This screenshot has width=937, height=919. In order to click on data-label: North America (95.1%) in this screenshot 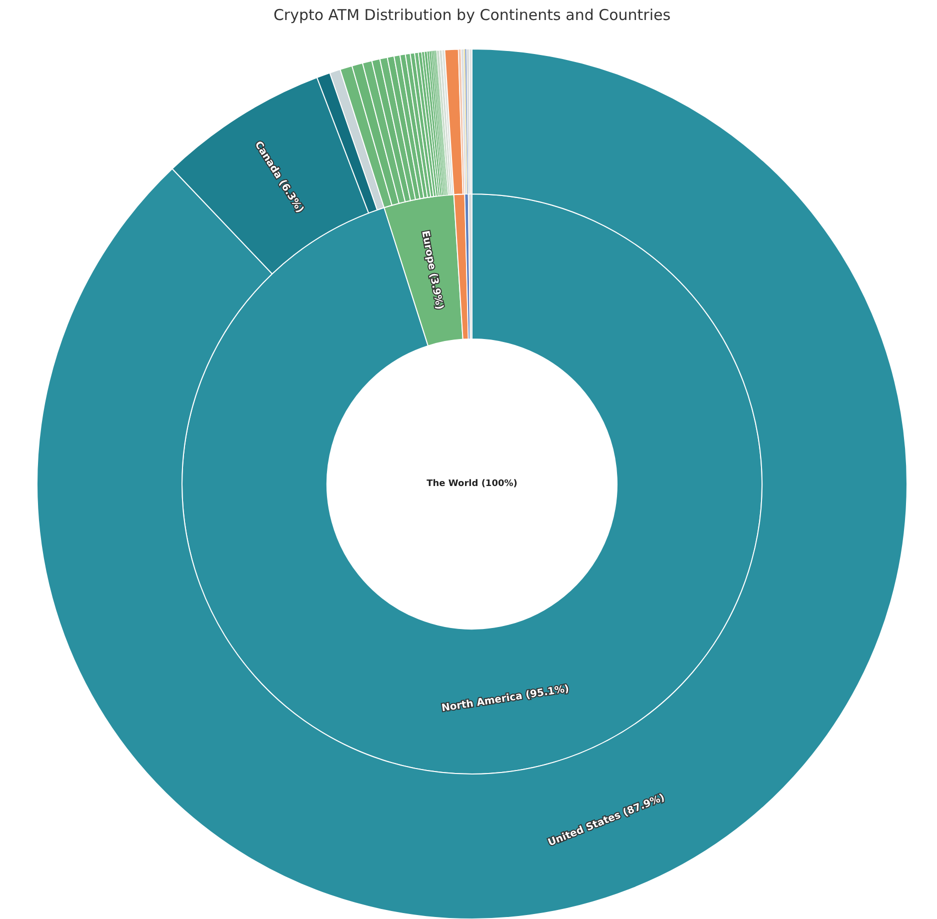, I will do `click(505, 699)`.